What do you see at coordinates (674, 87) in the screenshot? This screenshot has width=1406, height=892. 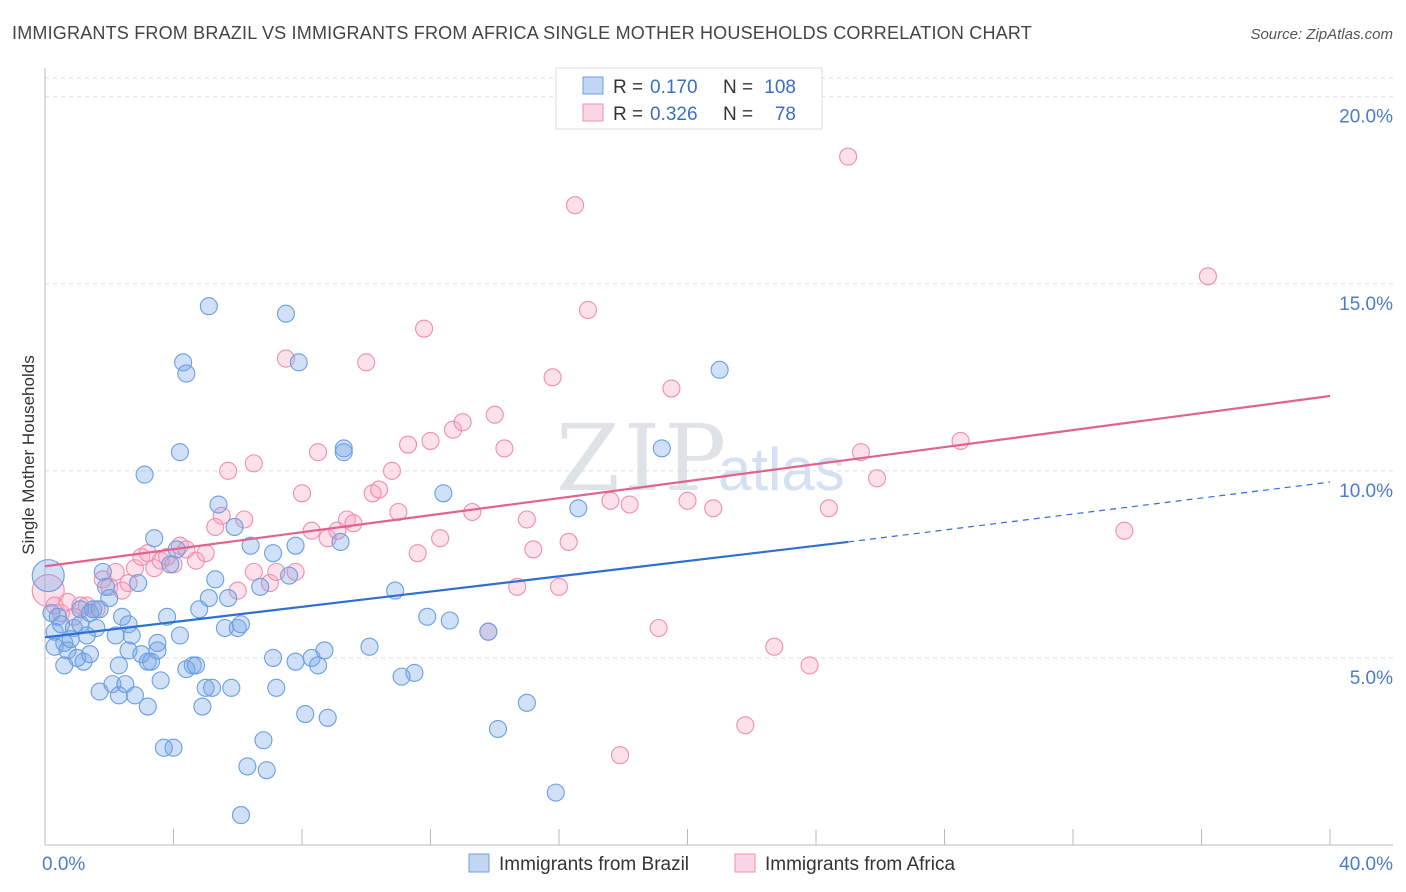 I see `stats-r-value-brazil: 0.170` at bounding box center [674, 87].